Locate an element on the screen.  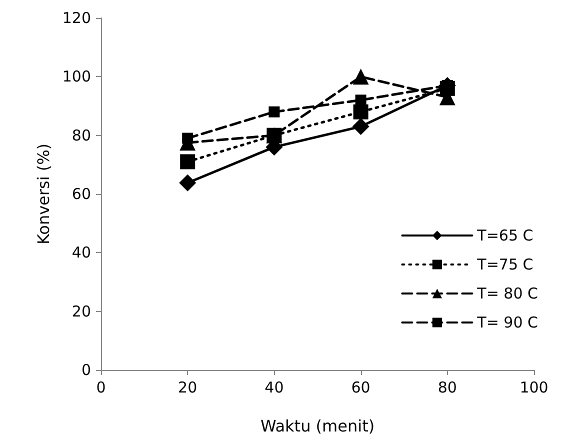
x-tick-label: 100 is located at coordinates (534, 387).